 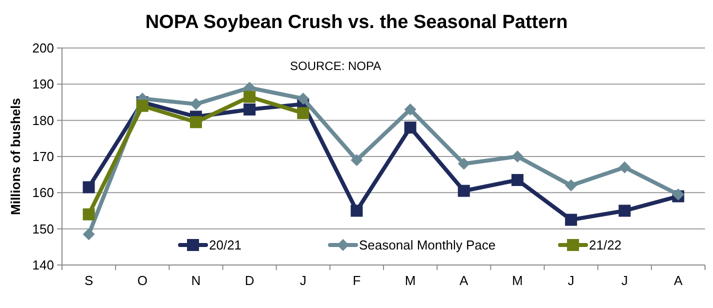 I want to click on x-tick-label: O, so click(x=142, y=280).